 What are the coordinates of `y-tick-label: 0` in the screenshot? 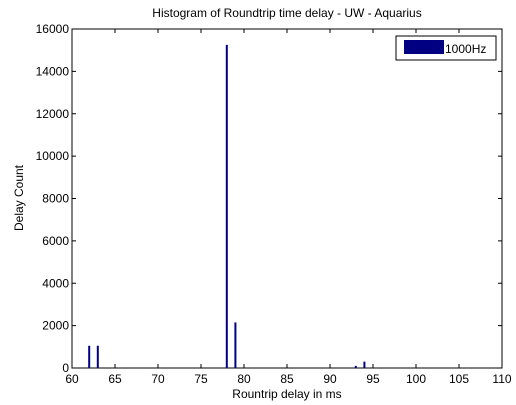 It's located at (65, 368).